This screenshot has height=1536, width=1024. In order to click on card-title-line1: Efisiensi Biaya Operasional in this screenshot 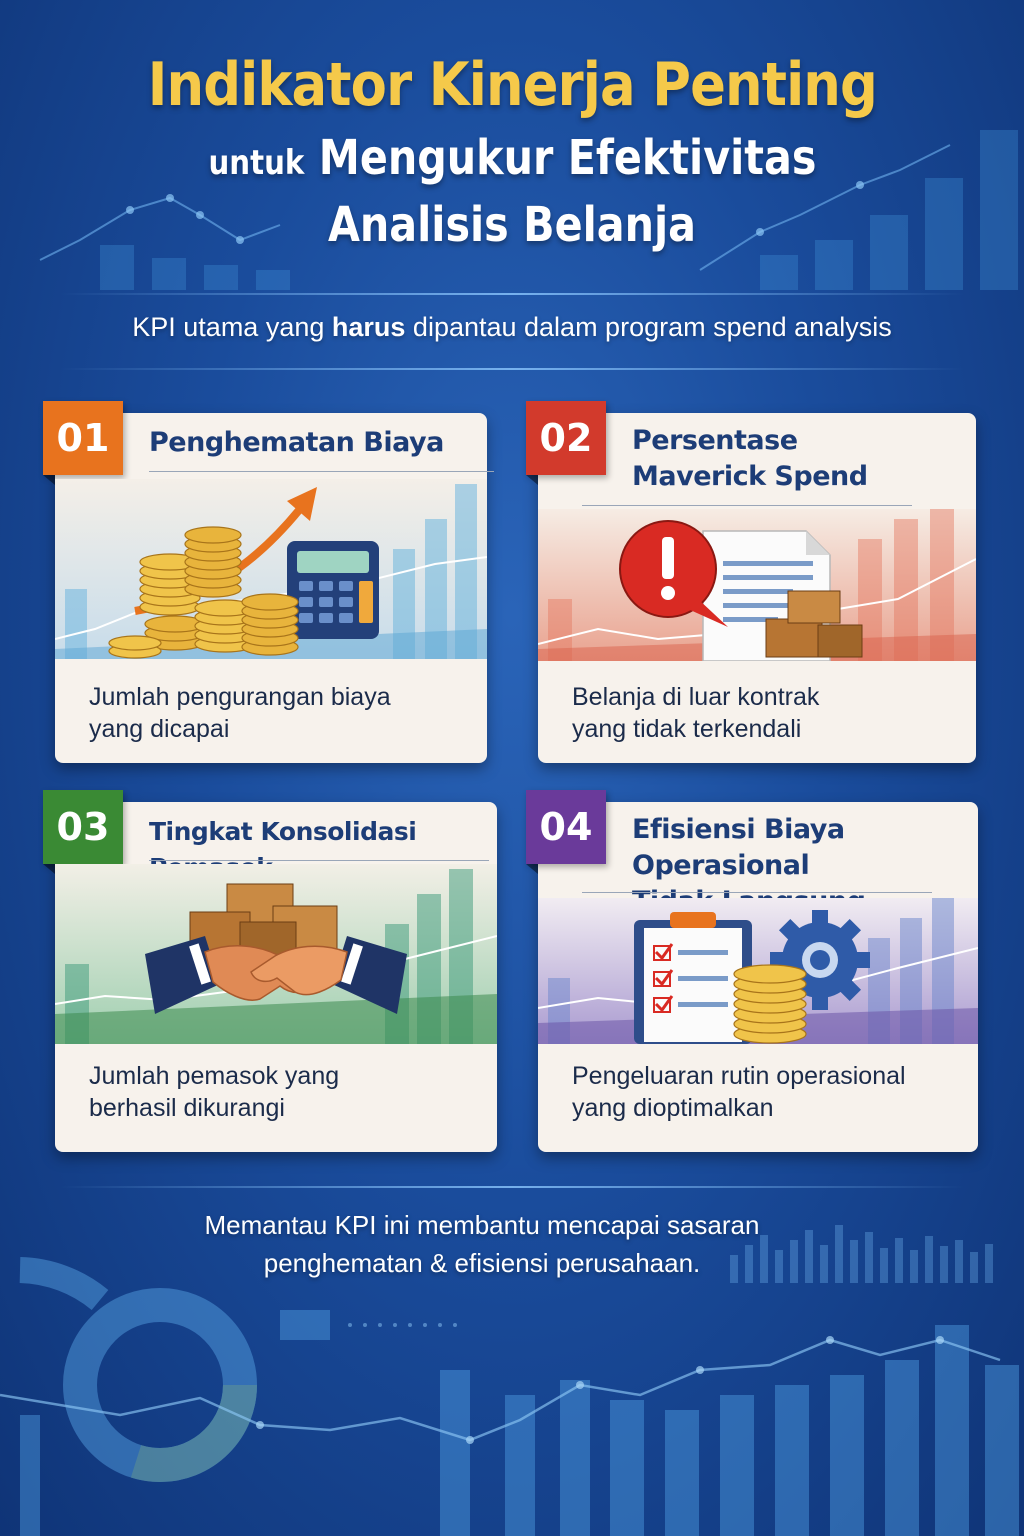, I will do `click(738, 847)`.